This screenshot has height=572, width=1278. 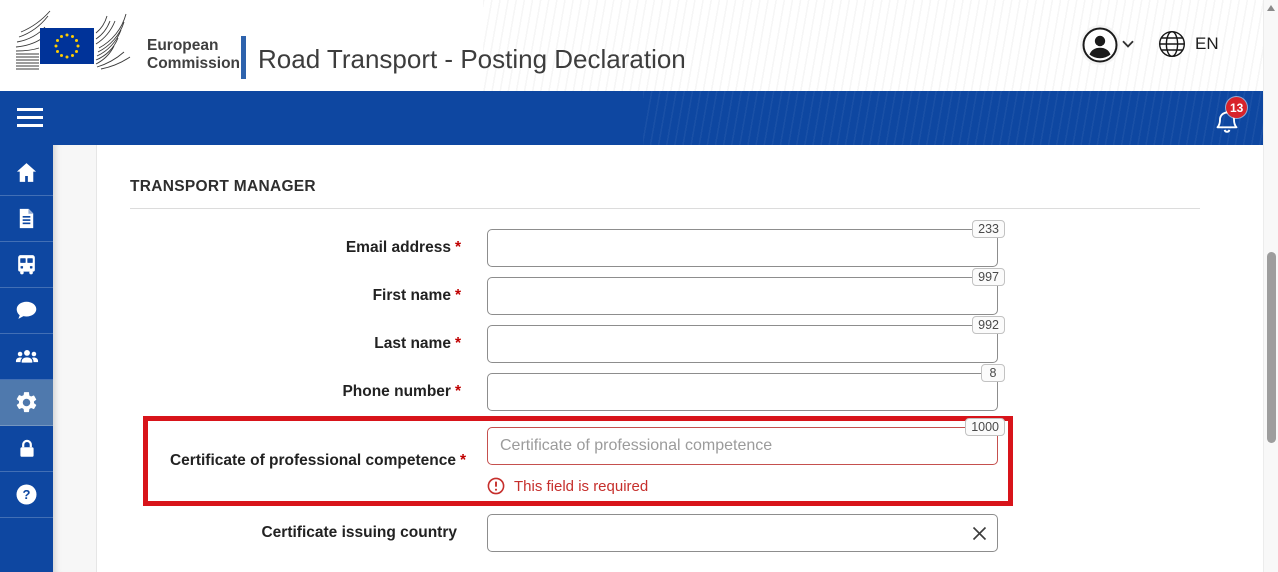 What do you see at coordinates (194, 63) in the screenshot?
I see `brand-line2: Commission` at bounding box center [194, 63].